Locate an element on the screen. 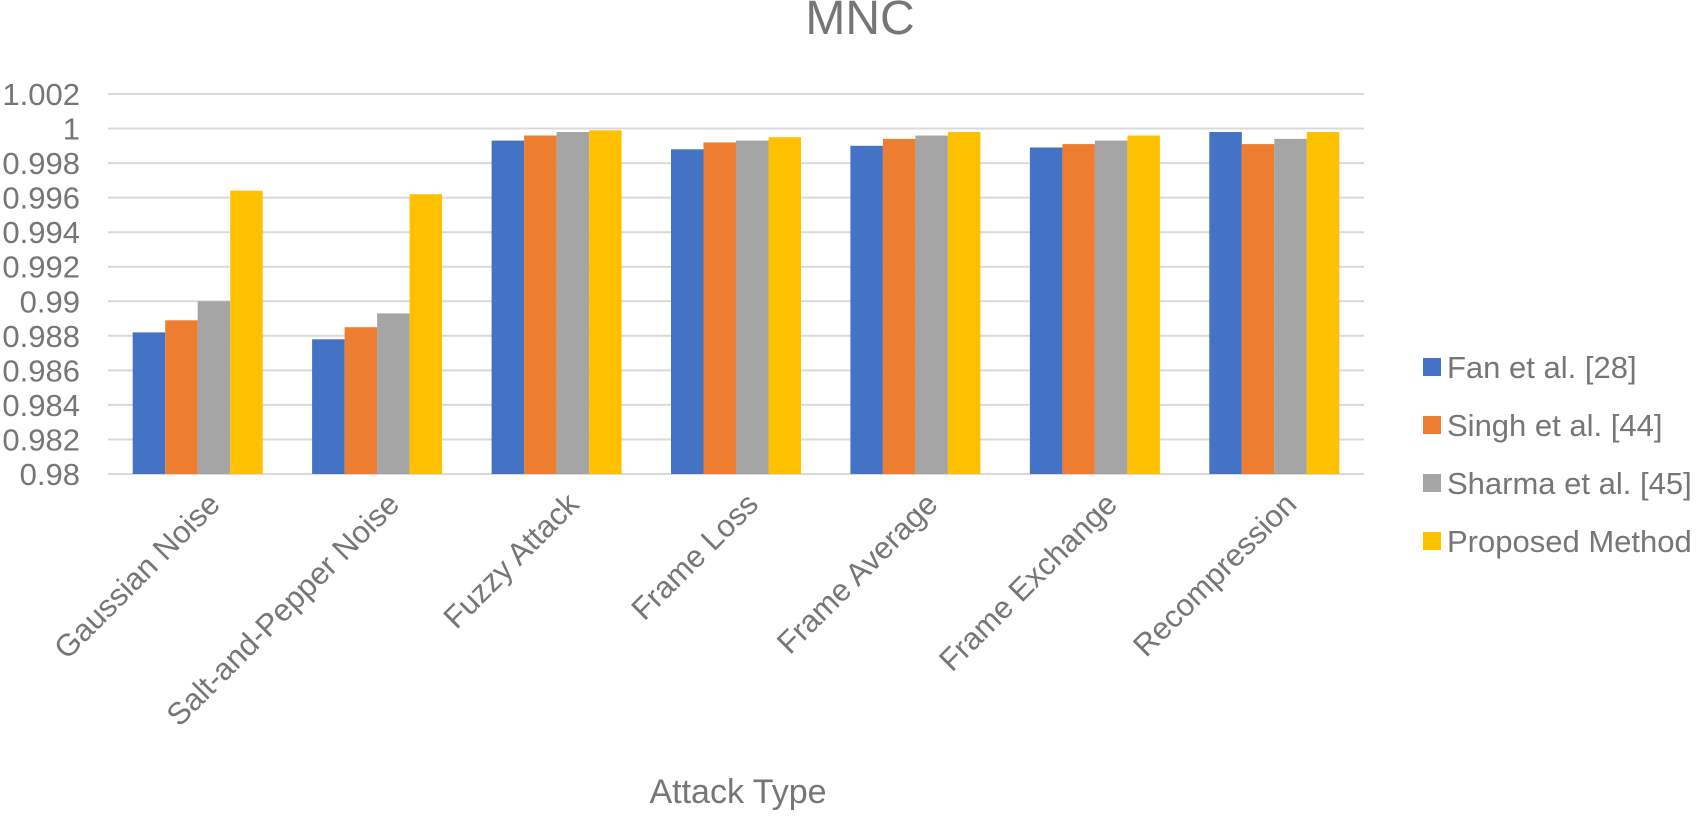 The height and width of the screenshot is (818, 1707). y-tick-label: 0.994 is located at coordinates (41, 232).